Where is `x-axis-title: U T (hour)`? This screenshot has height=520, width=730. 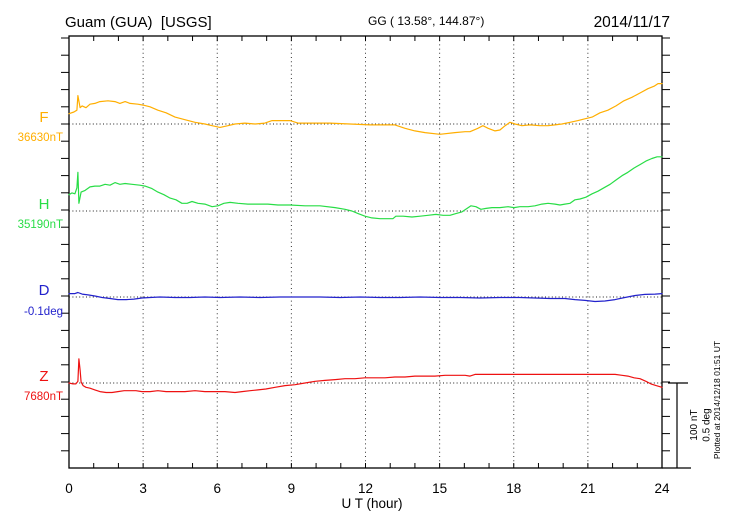
x-axis-title: U T (hour) is located at coordinates (371, 503).